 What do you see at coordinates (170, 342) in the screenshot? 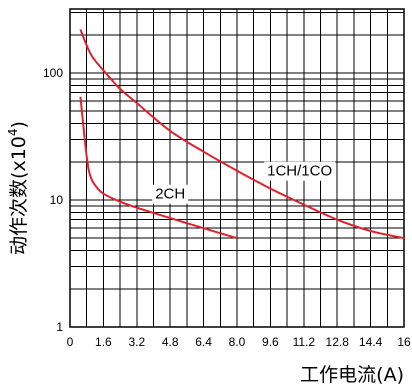
I see `x-tick-label: 4.8` at bounding box center [170, 342].